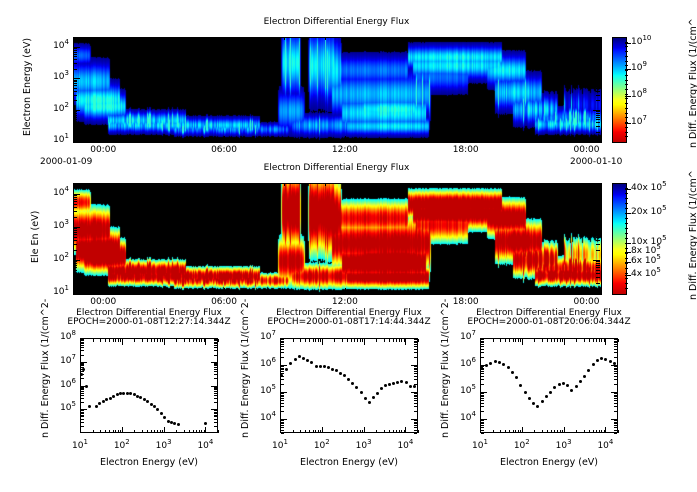 The height and width of the screenshot is (492, 697). What do you see at coordinates (149, 462) in the screenshot?
I see `spectrum-1-xlabel: Electron Energy (eV)` at bounding box center [149, 462].